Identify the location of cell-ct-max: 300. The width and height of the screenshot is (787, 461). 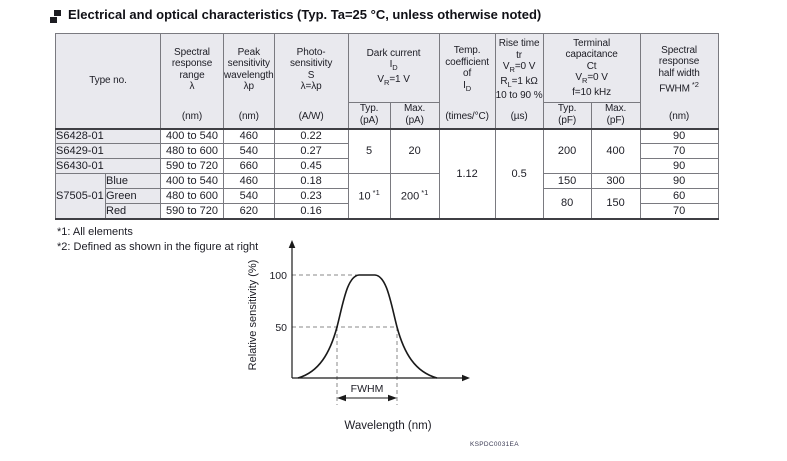
(615, 181).